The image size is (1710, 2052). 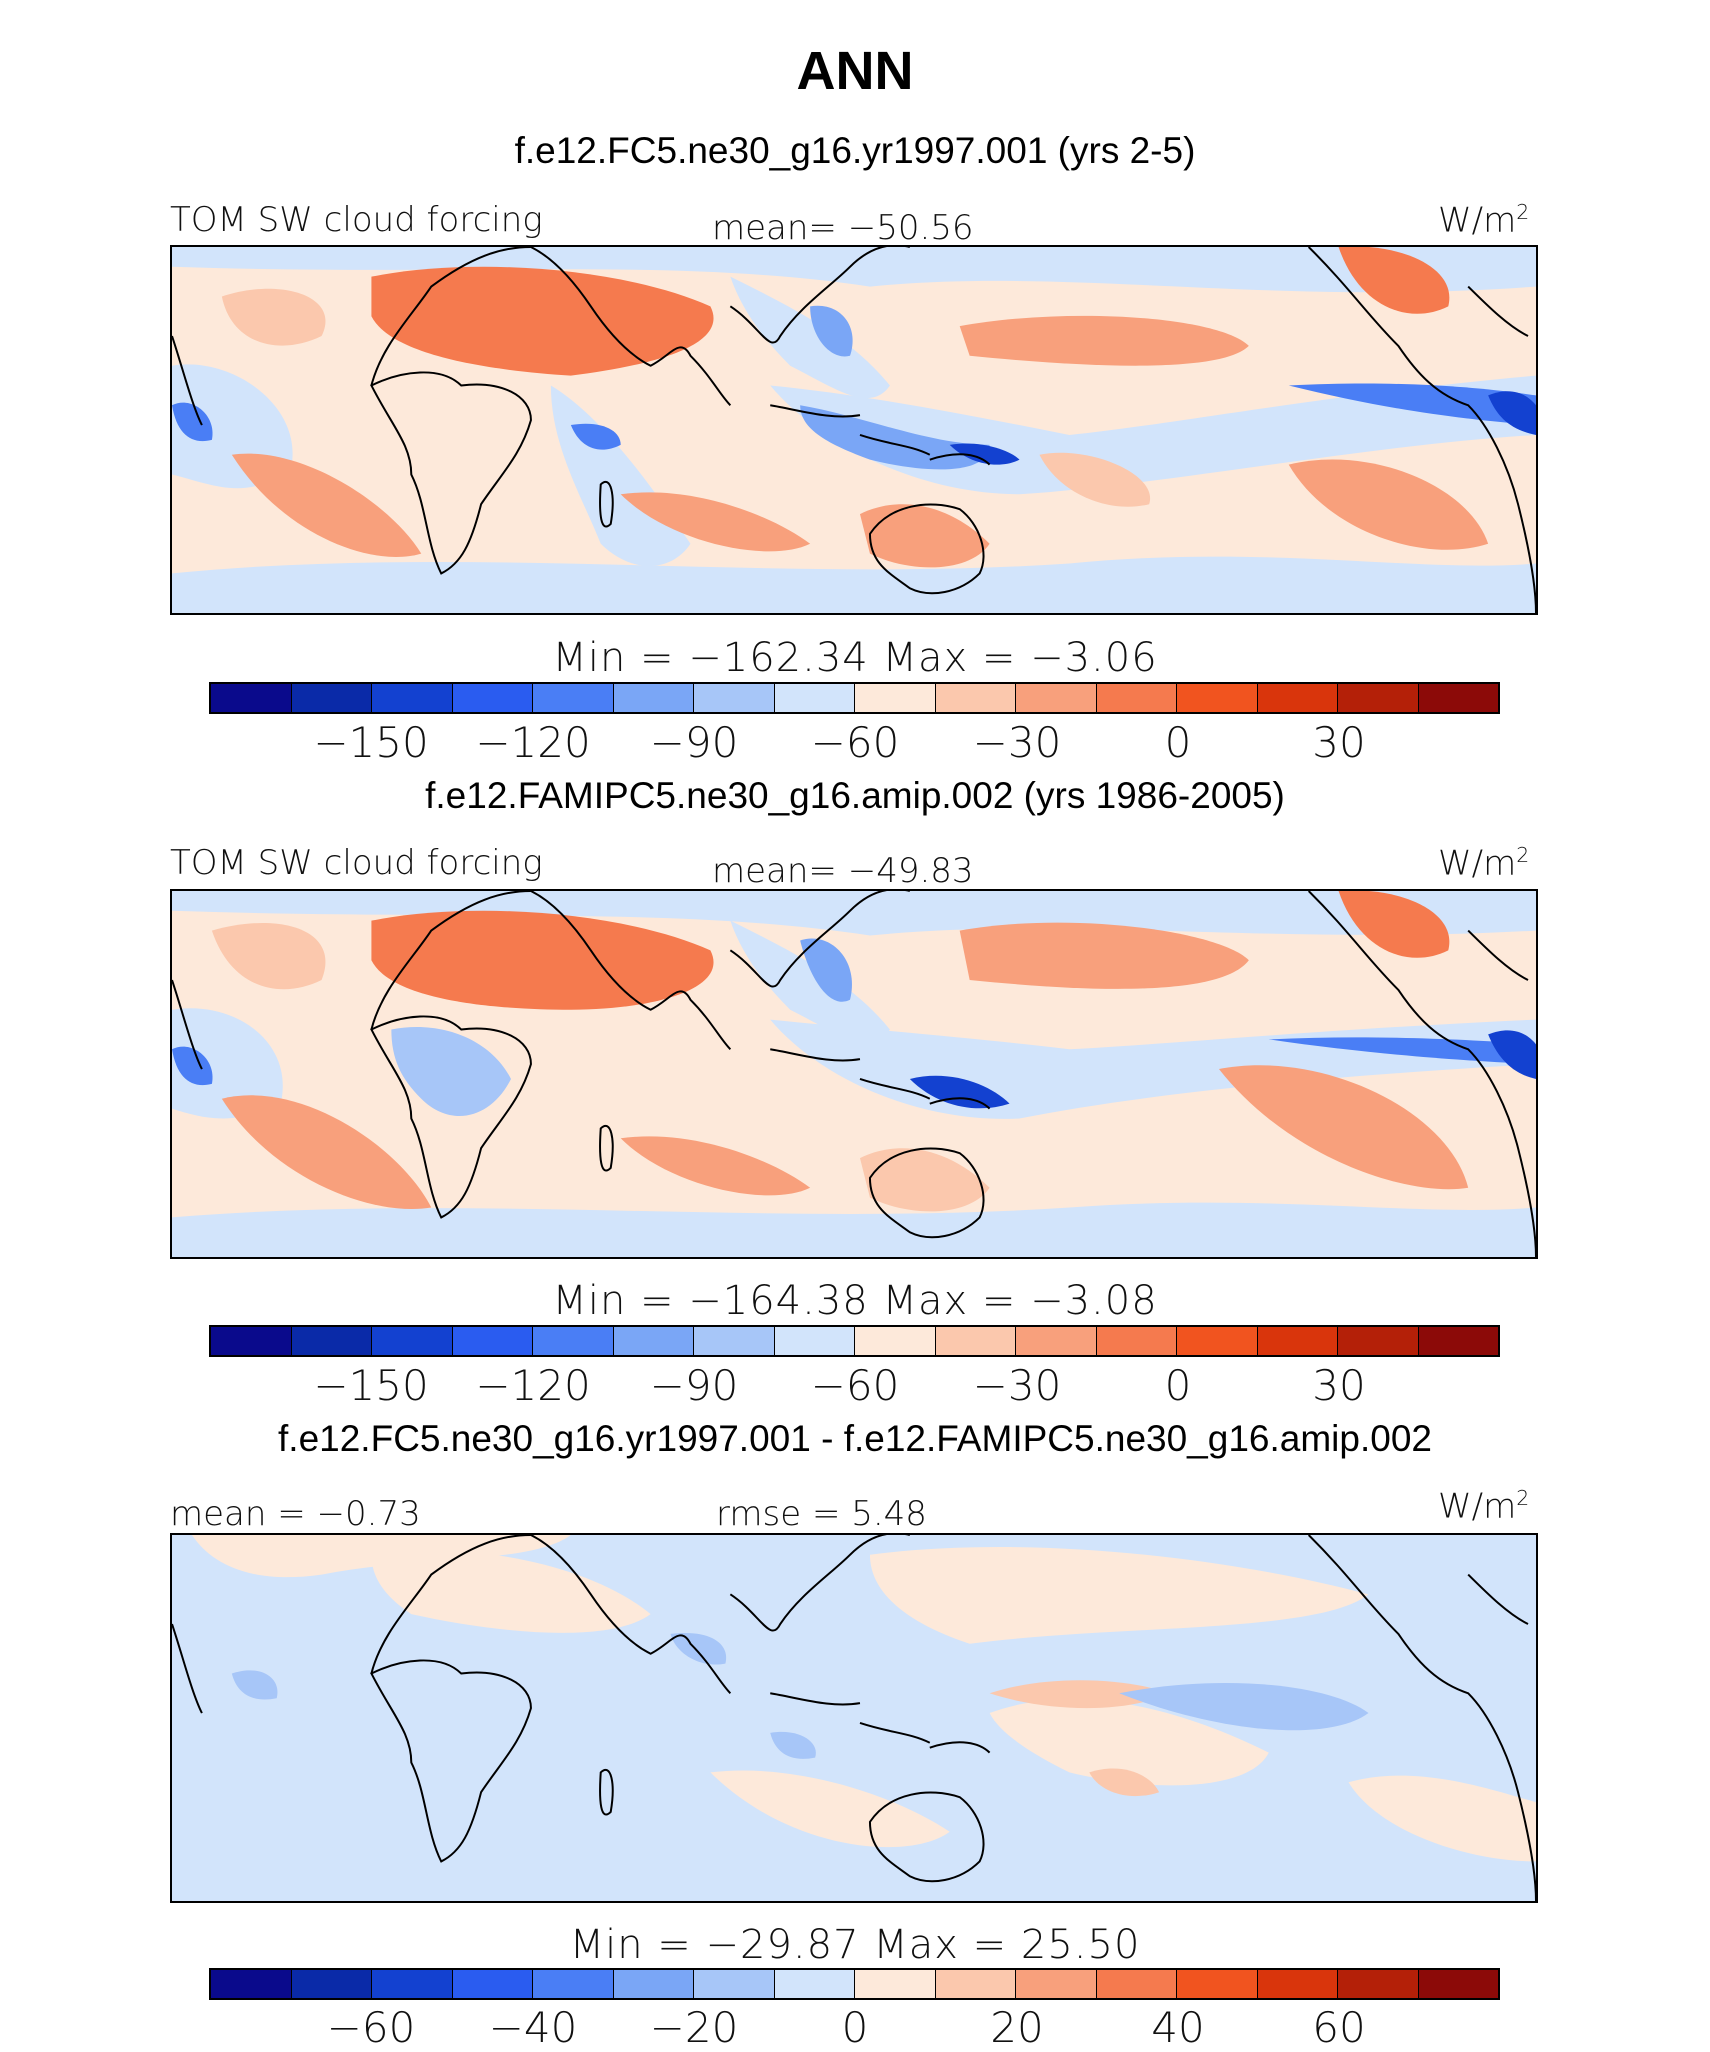 I want to click on panel-1-units: W/m2, so click(x=1484, y=220).